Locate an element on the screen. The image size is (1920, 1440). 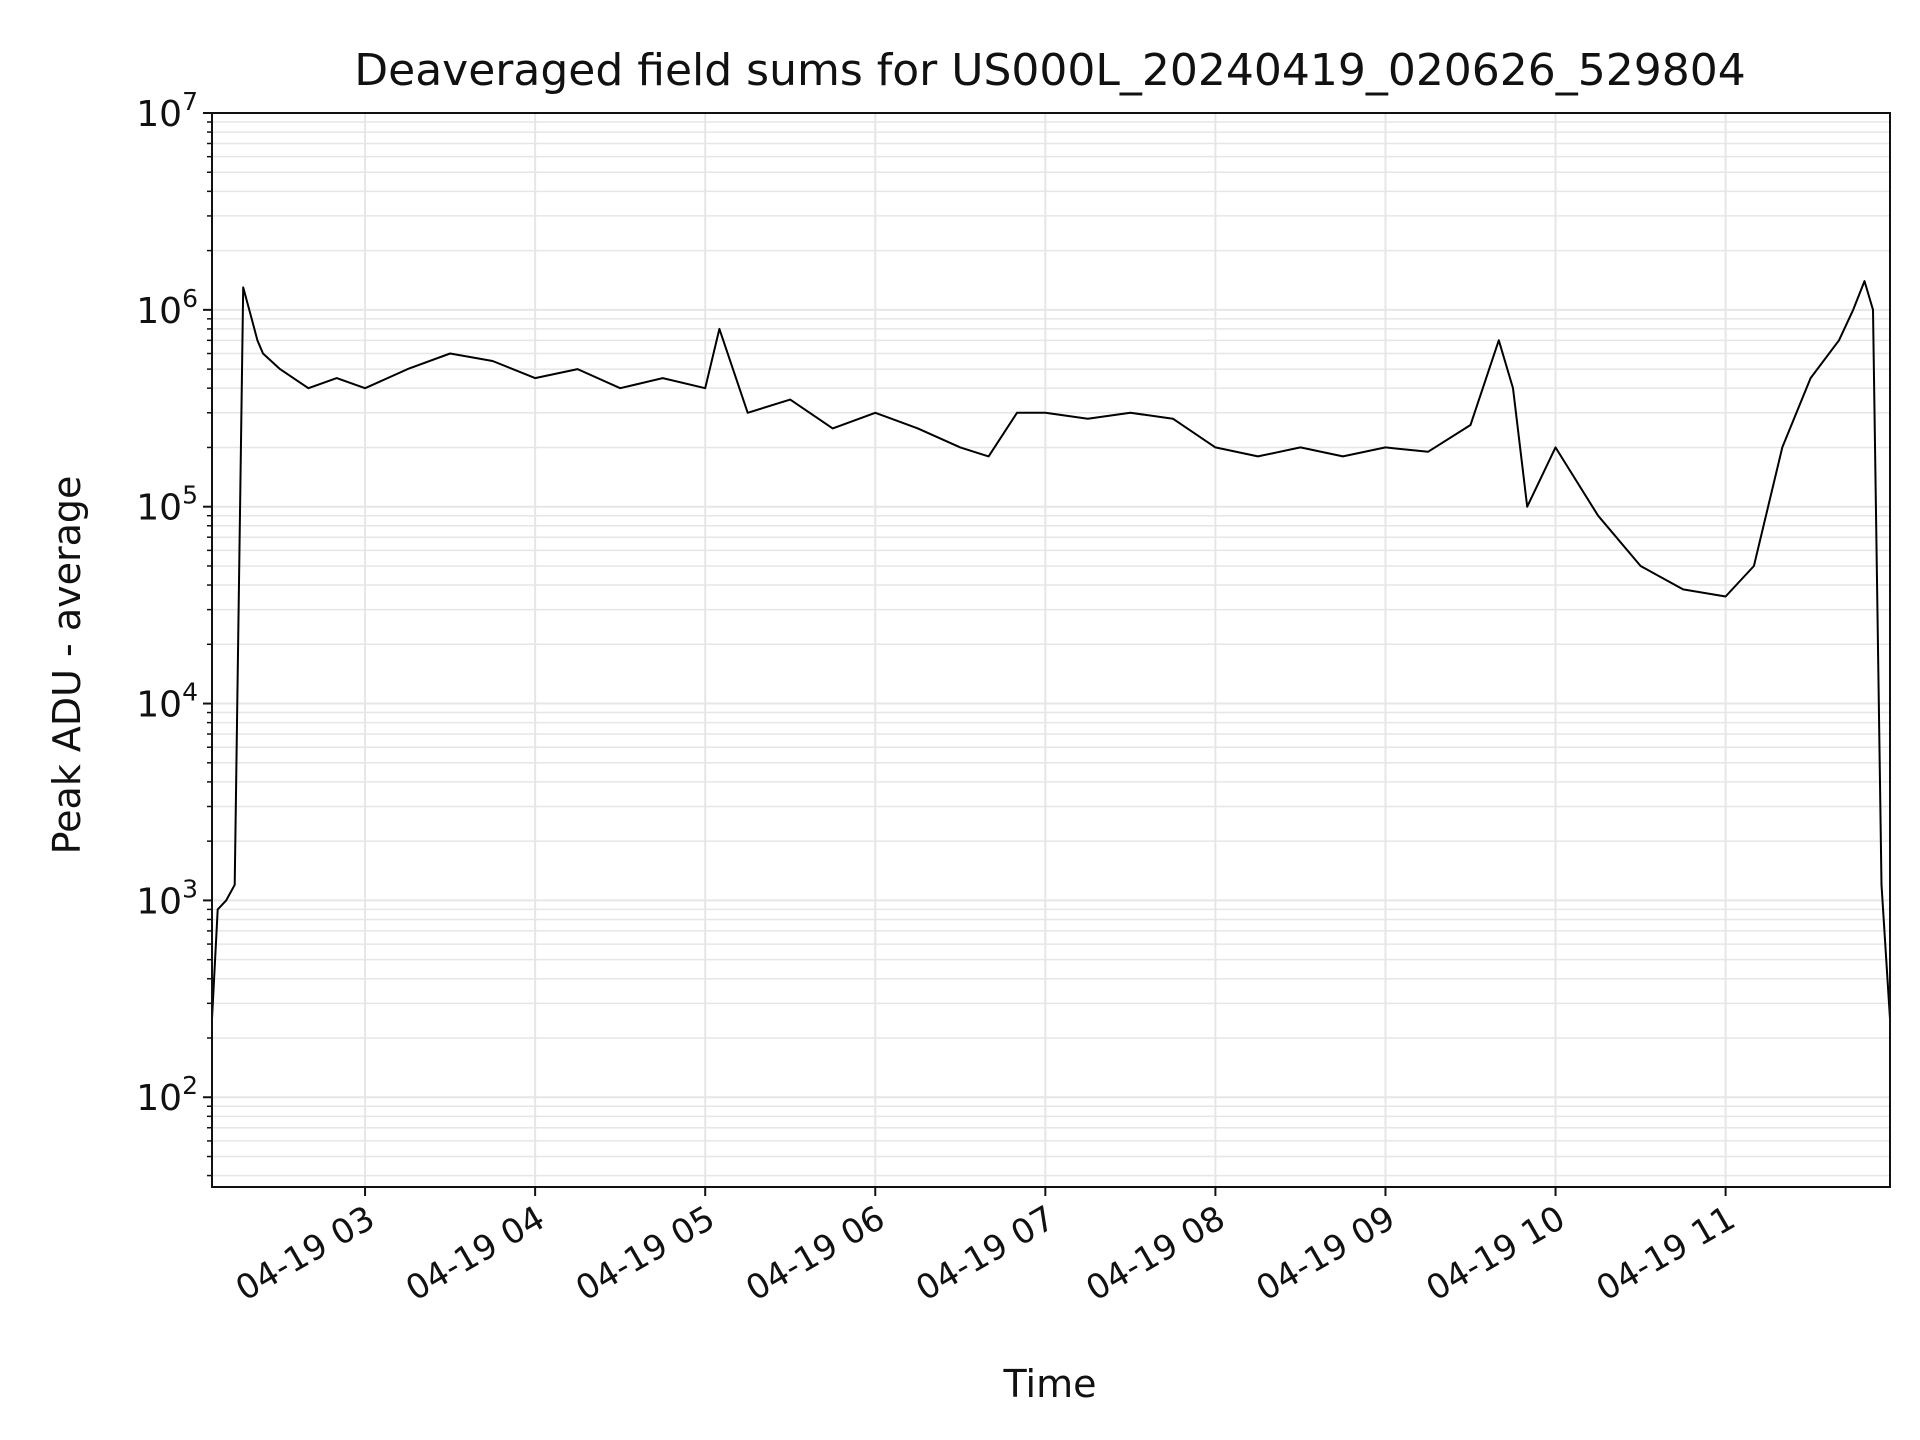
y-tick-label: 10² is located at coordinates (167, 1095).